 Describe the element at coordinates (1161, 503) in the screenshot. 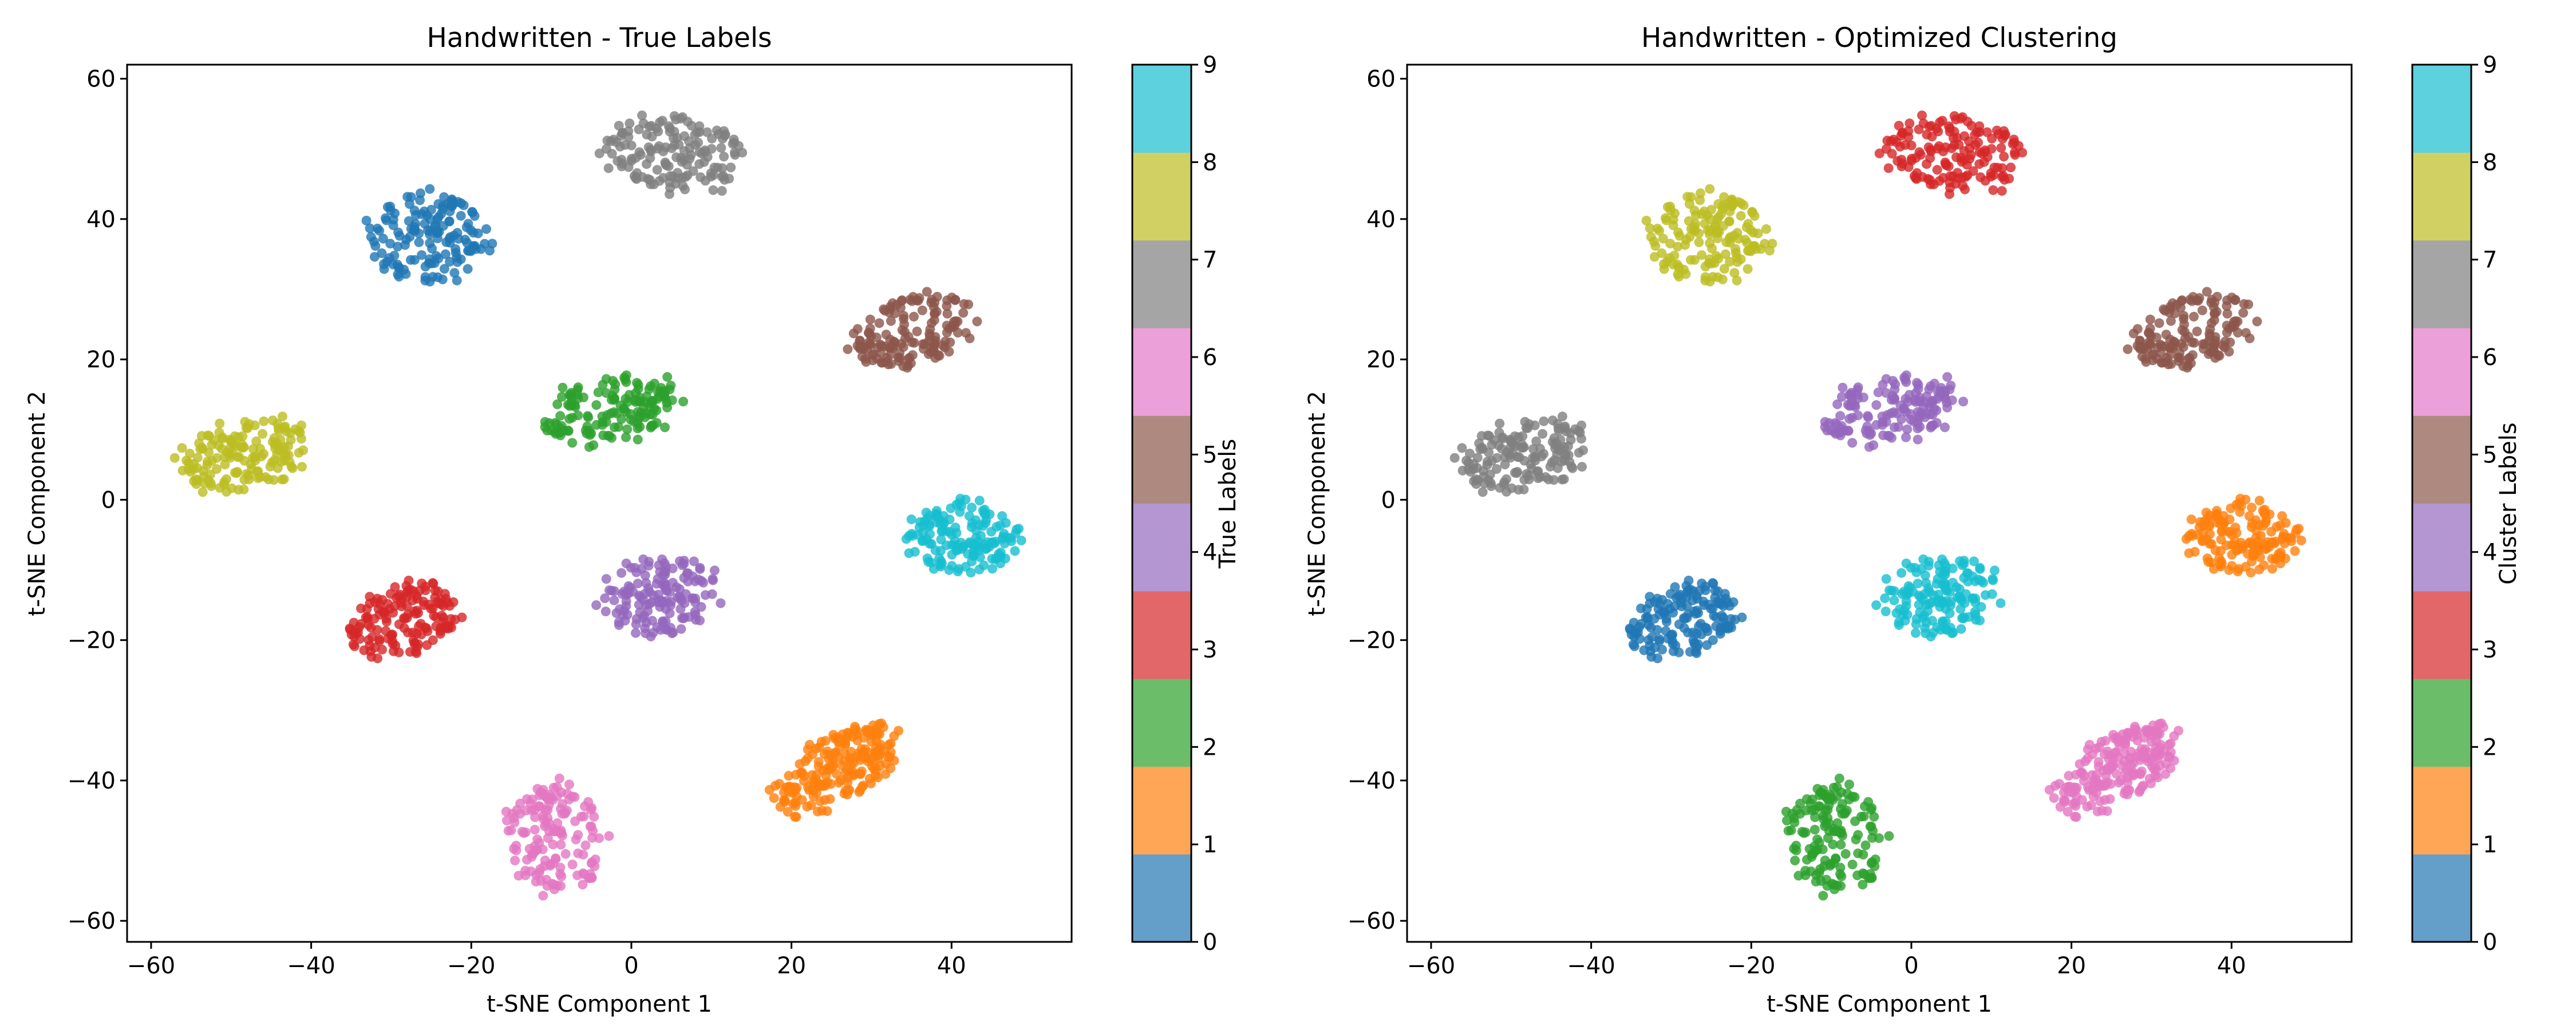

I see `colorbar-frame` at that location.